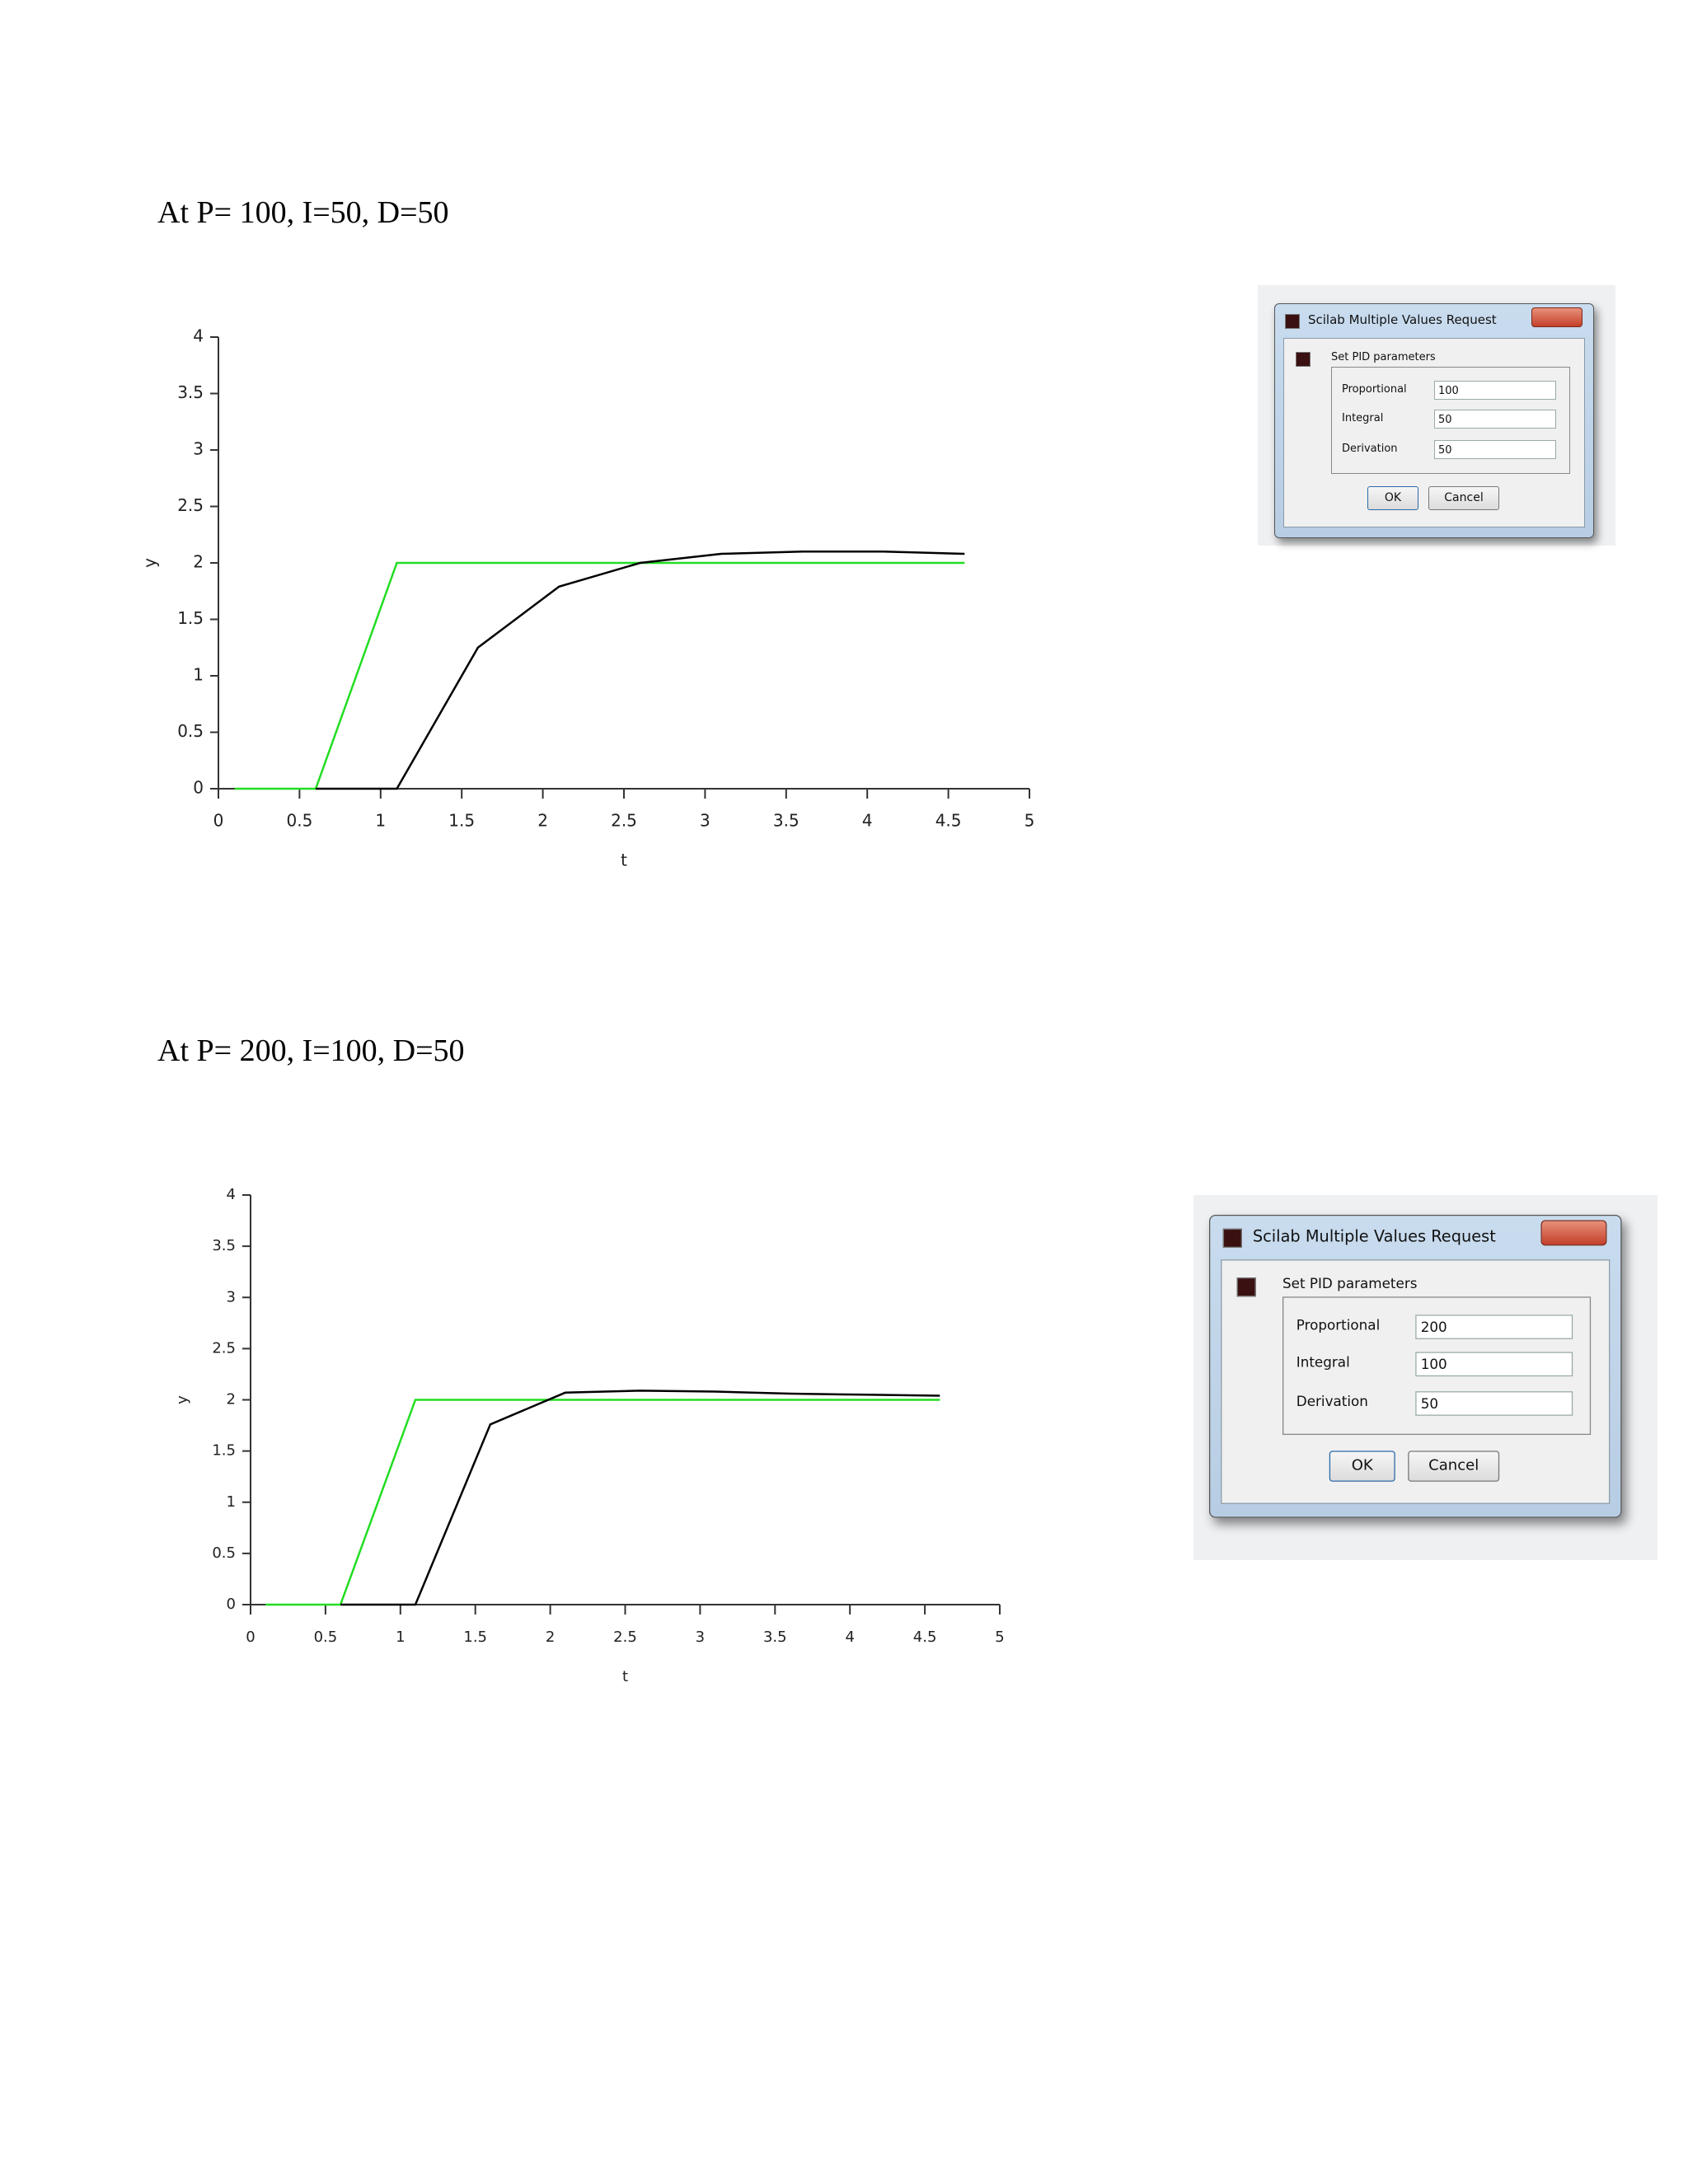 Image resolution: width=1688 pixels, height=2184 pixels. Describe the element at coordinates (311, 1050) in the screenshot. I see `heading: At P= 200, I=100, D=50` at that location.